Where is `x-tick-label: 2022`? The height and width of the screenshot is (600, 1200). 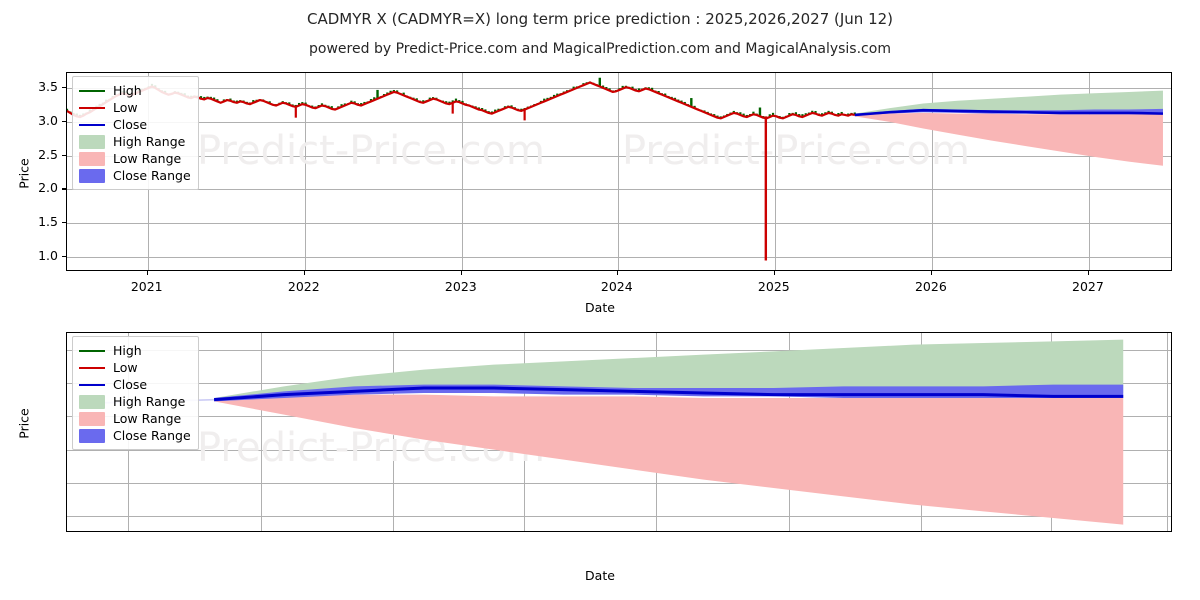 x-tick-label: 2022 is located at coordinates (303, 286).